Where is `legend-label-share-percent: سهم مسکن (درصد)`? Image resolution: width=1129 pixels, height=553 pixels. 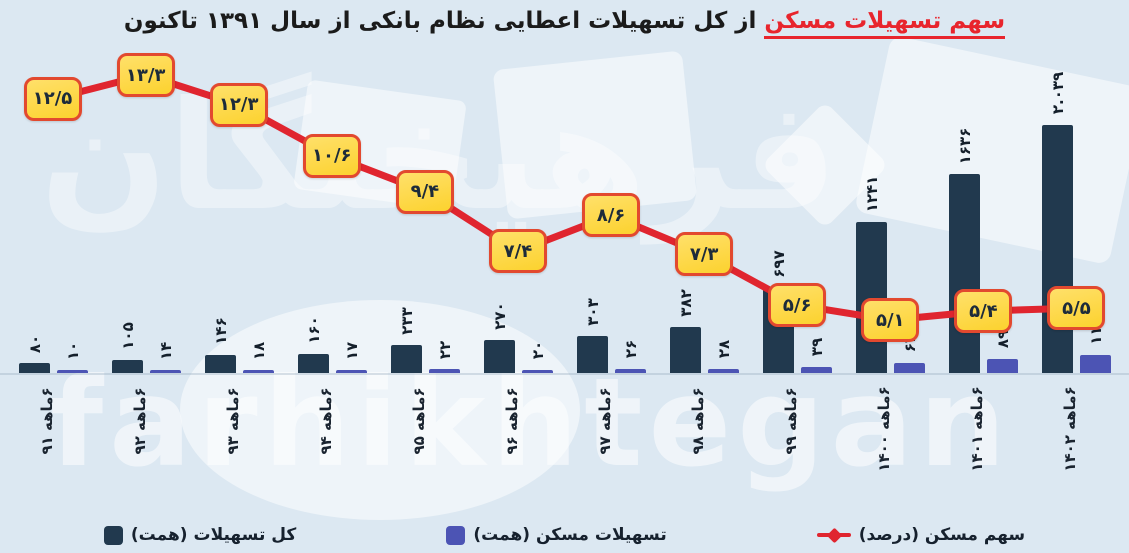 legend-label-share-percent: سهم مسکن (درصد) is located at coordinates (942, 535).